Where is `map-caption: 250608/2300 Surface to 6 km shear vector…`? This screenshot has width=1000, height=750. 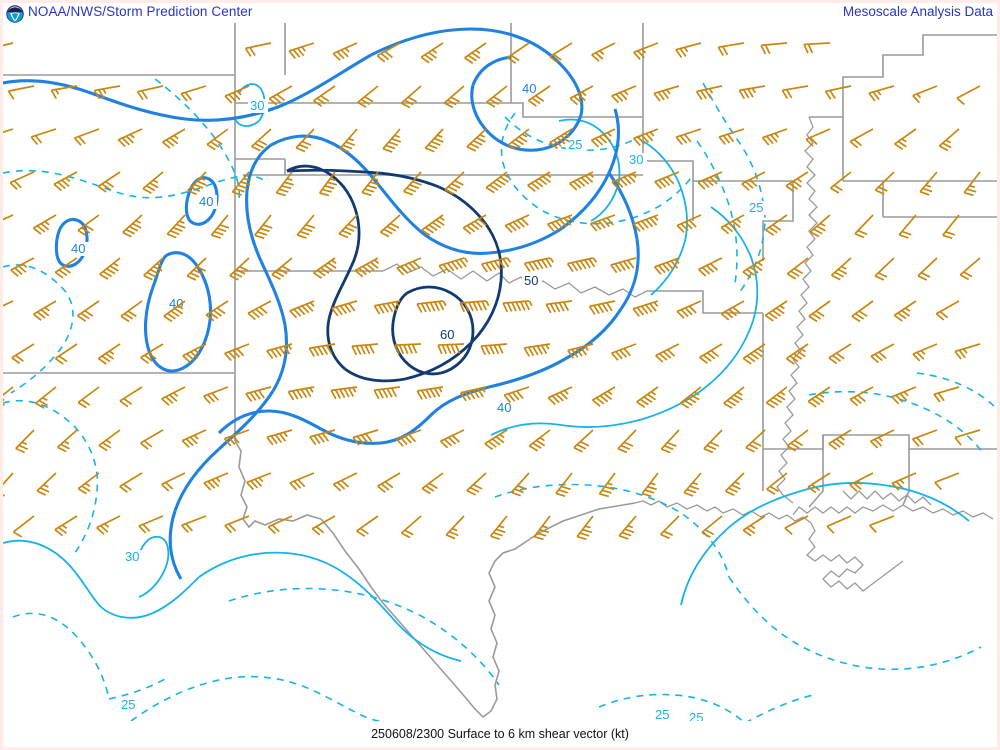 map-caption: 250608/2300 Surface to 6 km shear vector… is located at coordinates (500, 734).